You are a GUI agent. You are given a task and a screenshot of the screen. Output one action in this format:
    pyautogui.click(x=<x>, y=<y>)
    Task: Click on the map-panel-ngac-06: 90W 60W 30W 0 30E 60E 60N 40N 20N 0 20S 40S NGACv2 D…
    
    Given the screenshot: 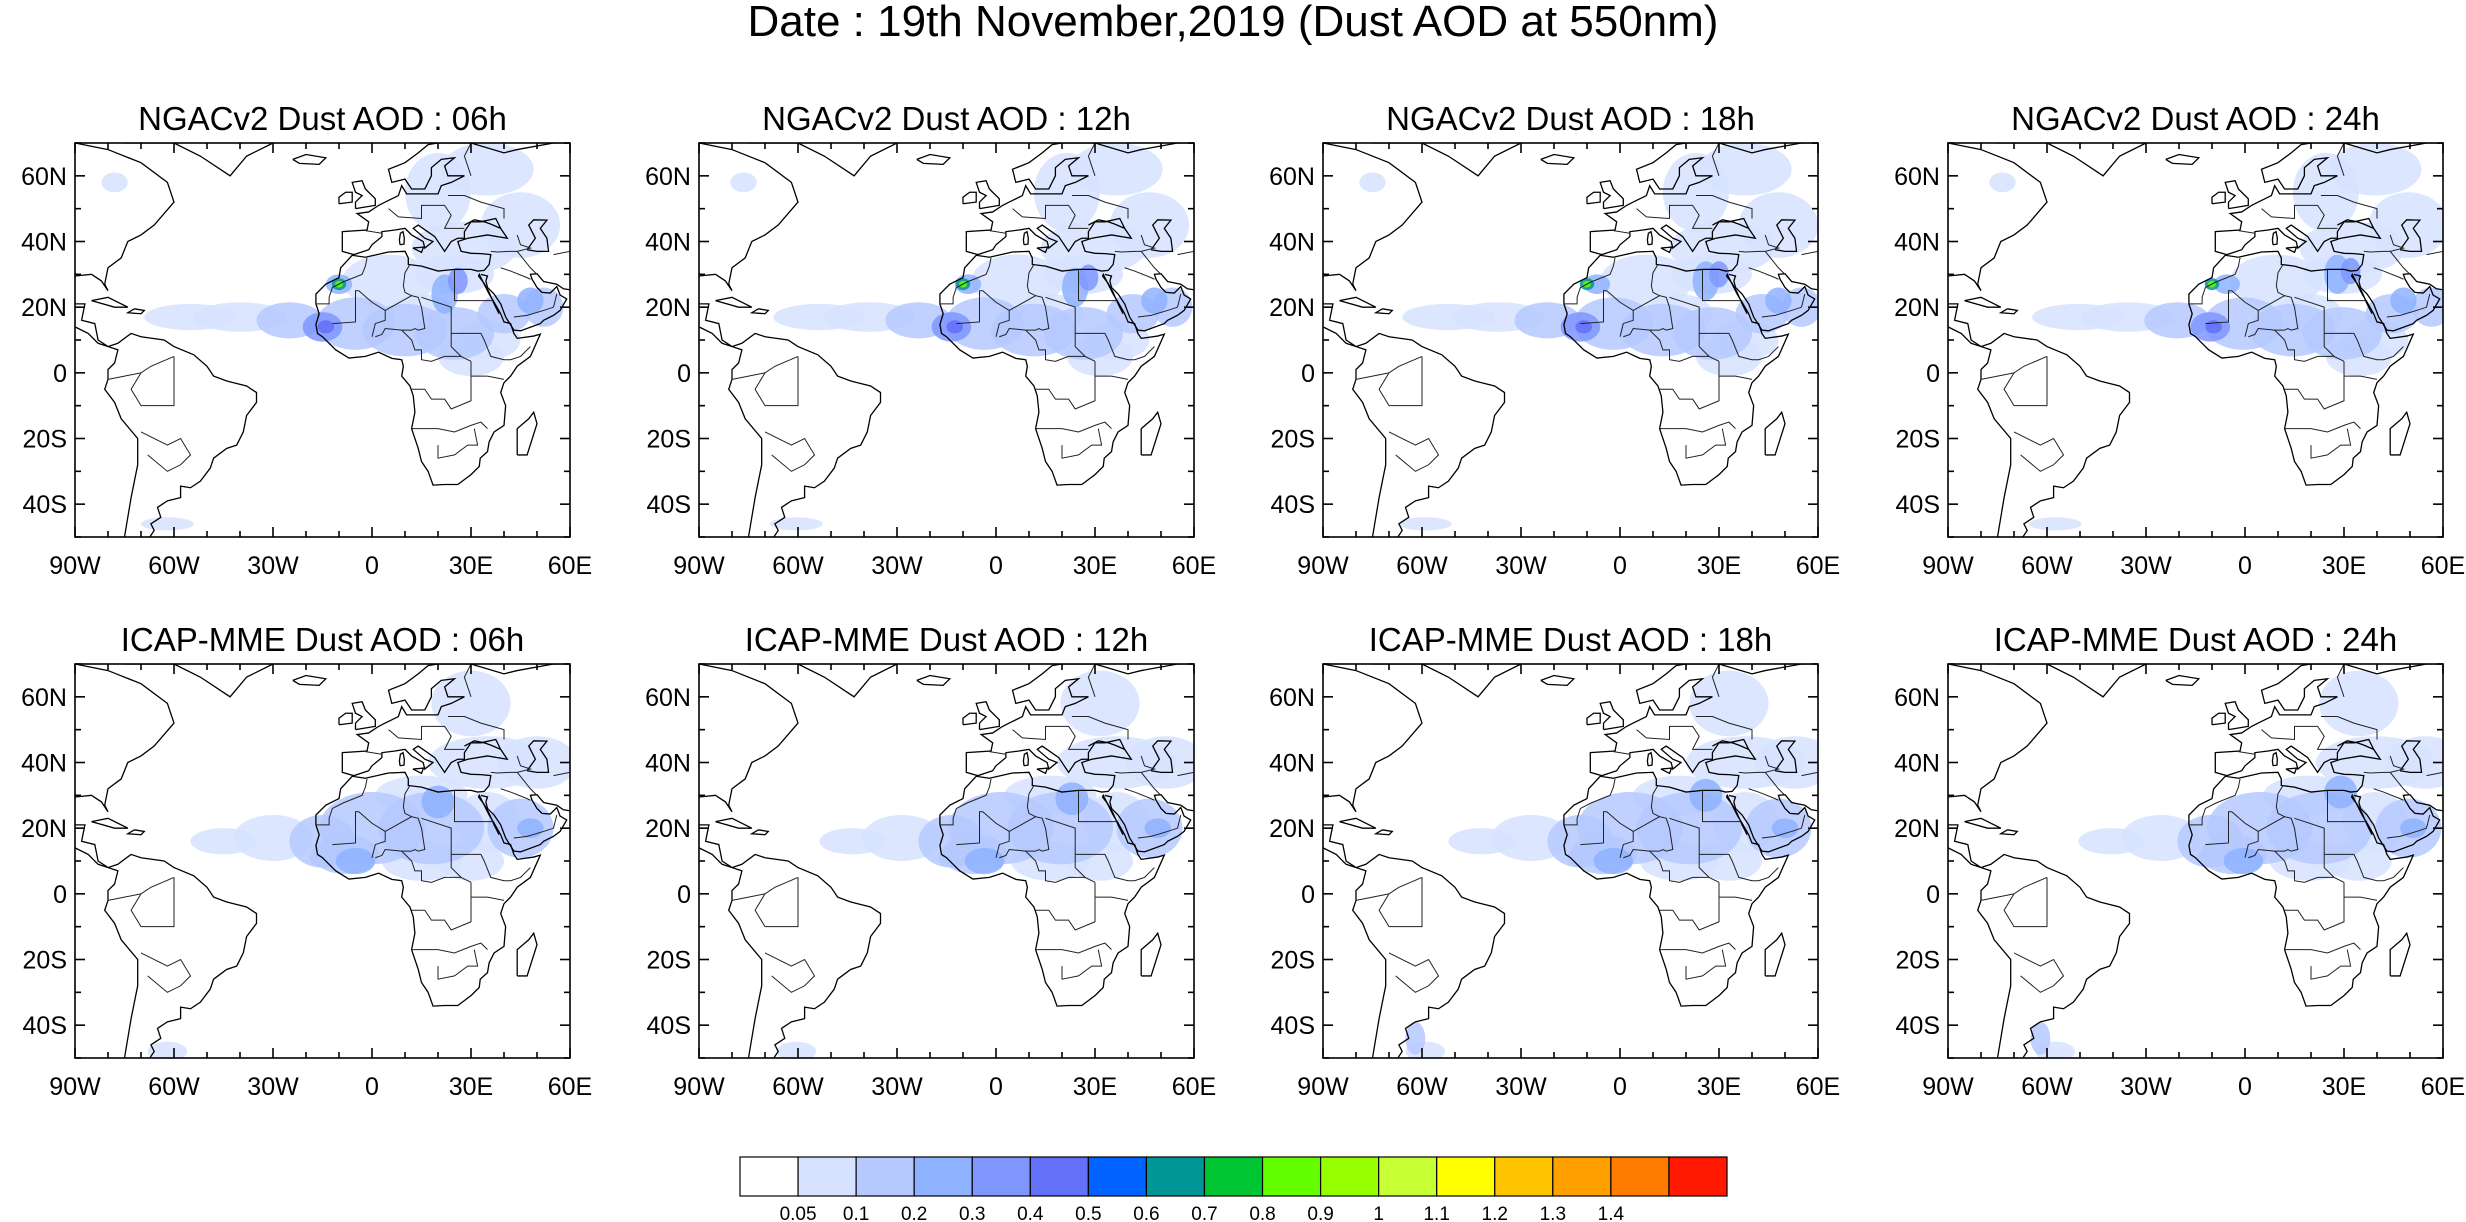 What is the action you would take?
    pyautogui.click(x=306, y=340)
    